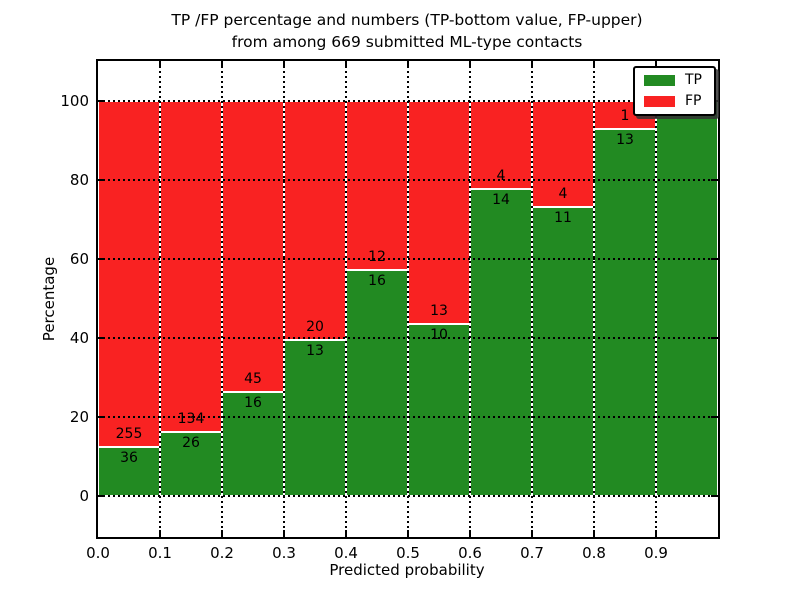 Image resolution: width=800 pixels, height=600 pixels. I want to click on tp-count-label: 26, so click(191, 442).